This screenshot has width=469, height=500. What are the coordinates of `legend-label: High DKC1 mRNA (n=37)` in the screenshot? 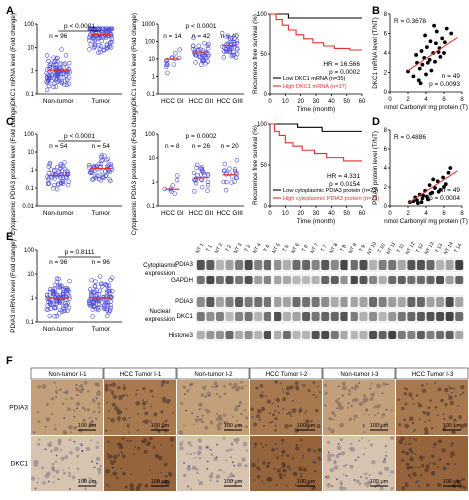 It's located at (315, 87).